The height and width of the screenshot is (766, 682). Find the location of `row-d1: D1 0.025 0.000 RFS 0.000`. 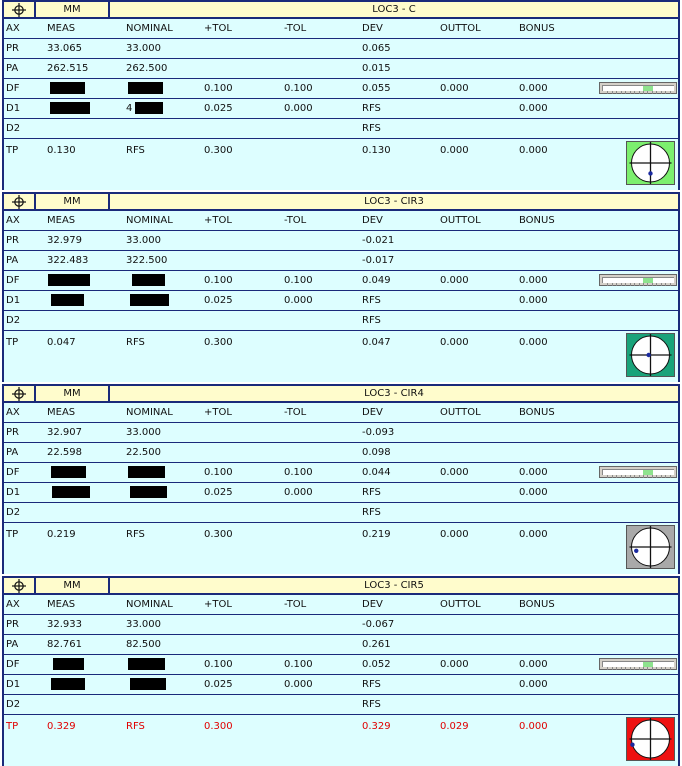

row-d1: D1 0.025 0.000 RFS 0.000 is located at coordinates (341, 301).